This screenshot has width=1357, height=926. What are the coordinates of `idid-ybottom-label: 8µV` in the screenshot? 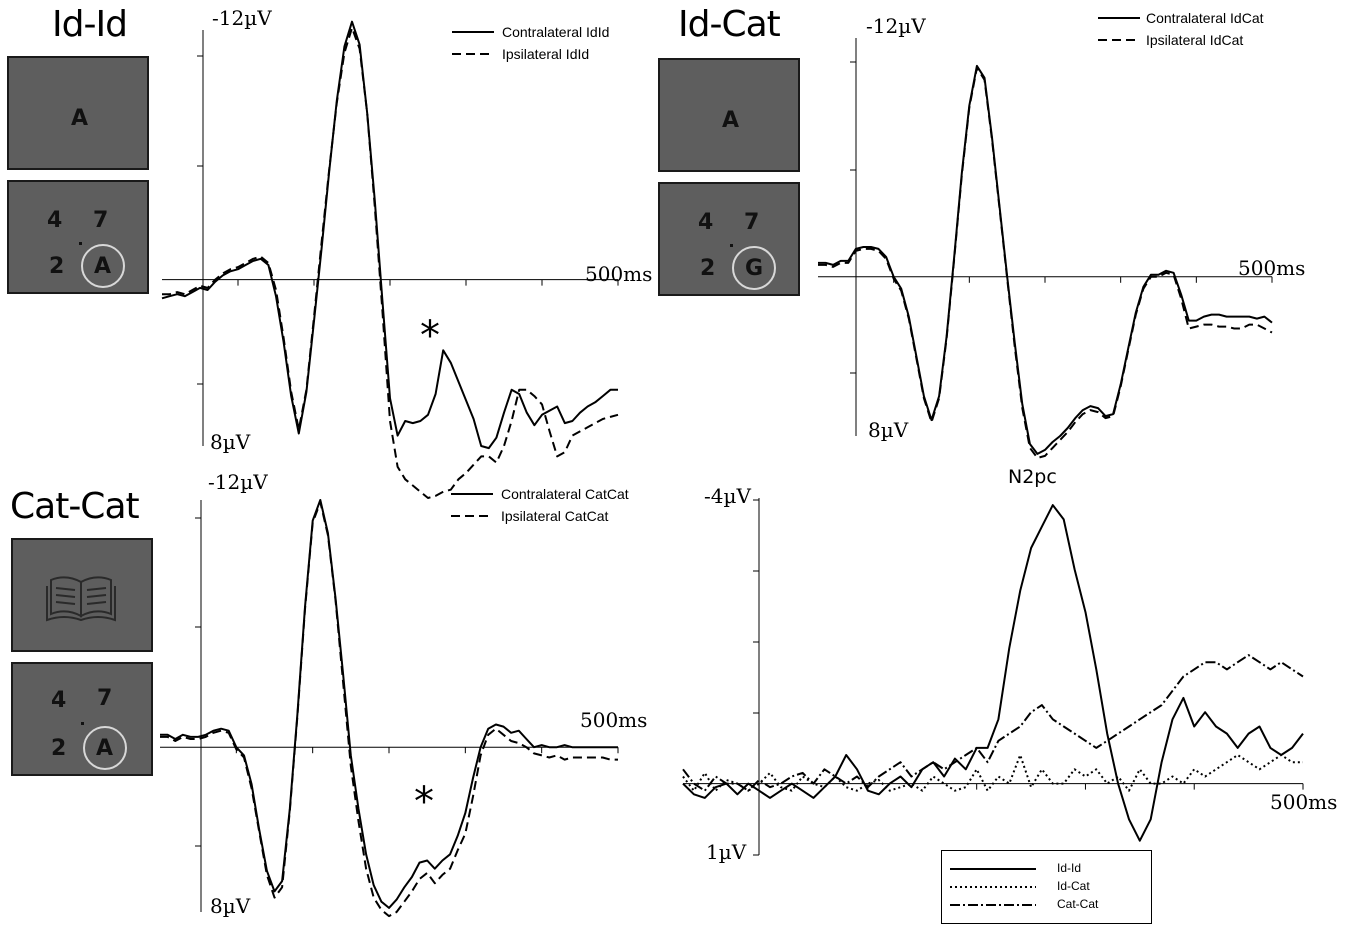 It's located at (230, 442).